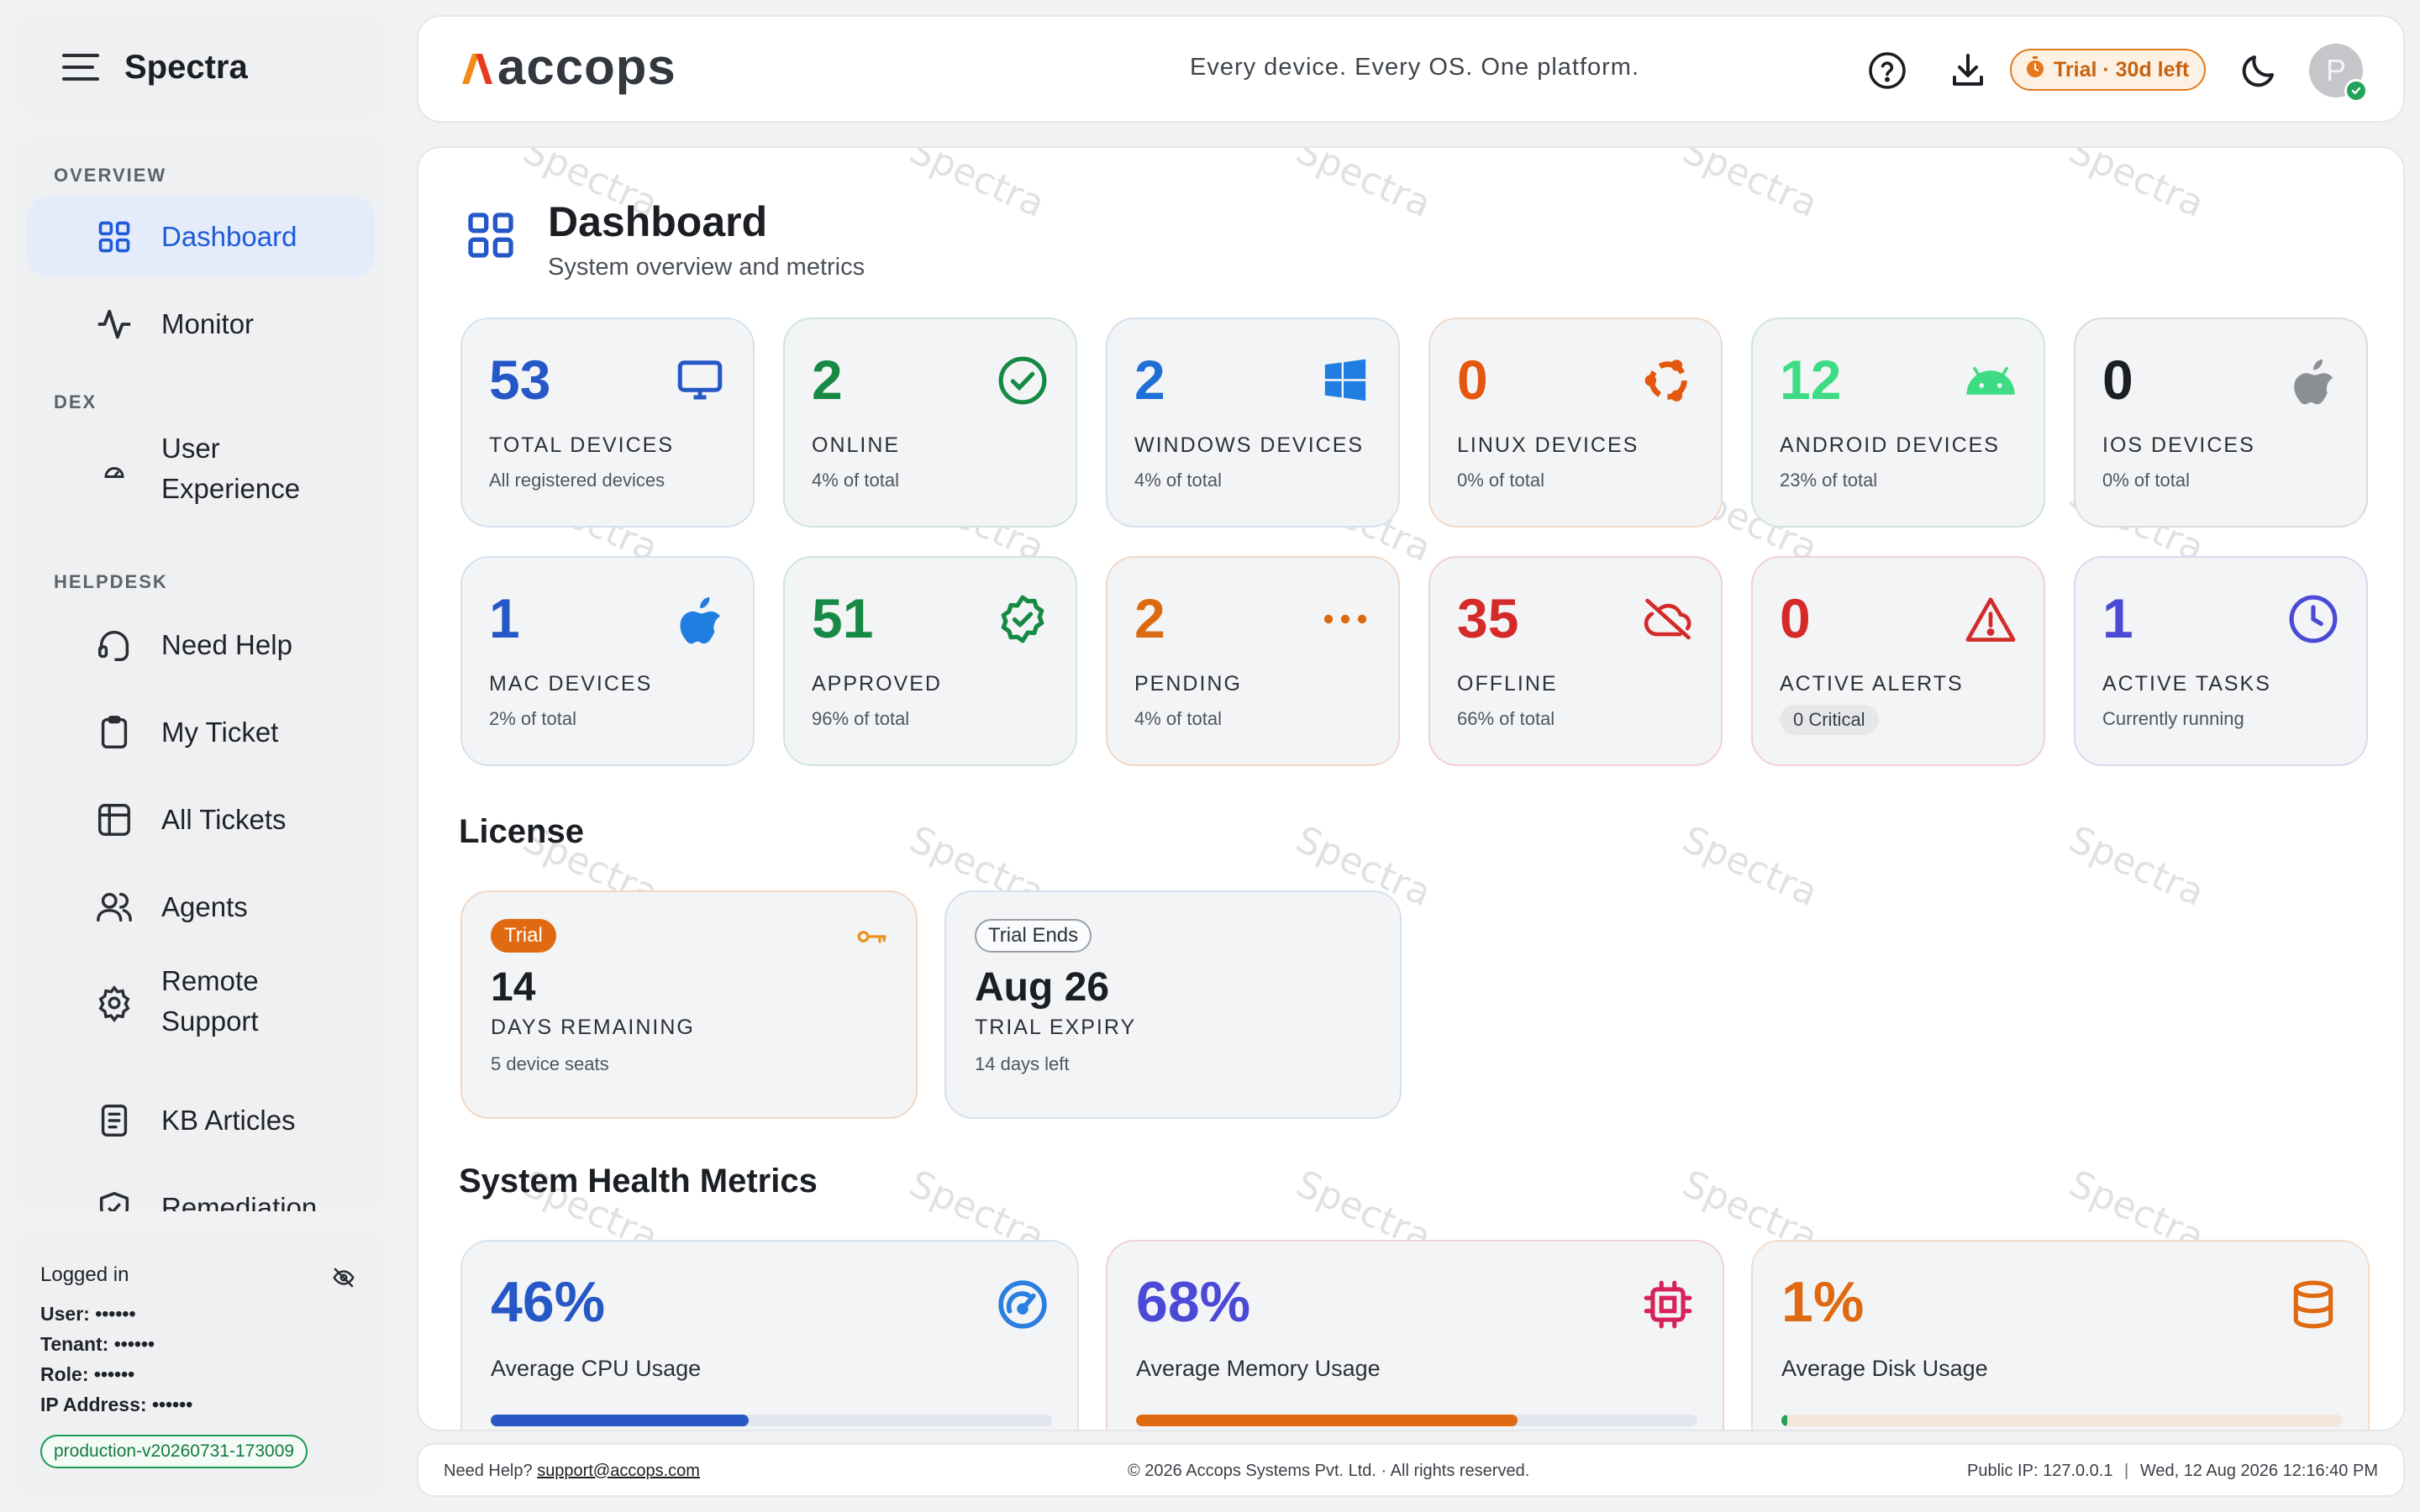 The width and height of the screenshot is (2420, 1512). I want to click on eye-off-icon, so click(344, 1279).